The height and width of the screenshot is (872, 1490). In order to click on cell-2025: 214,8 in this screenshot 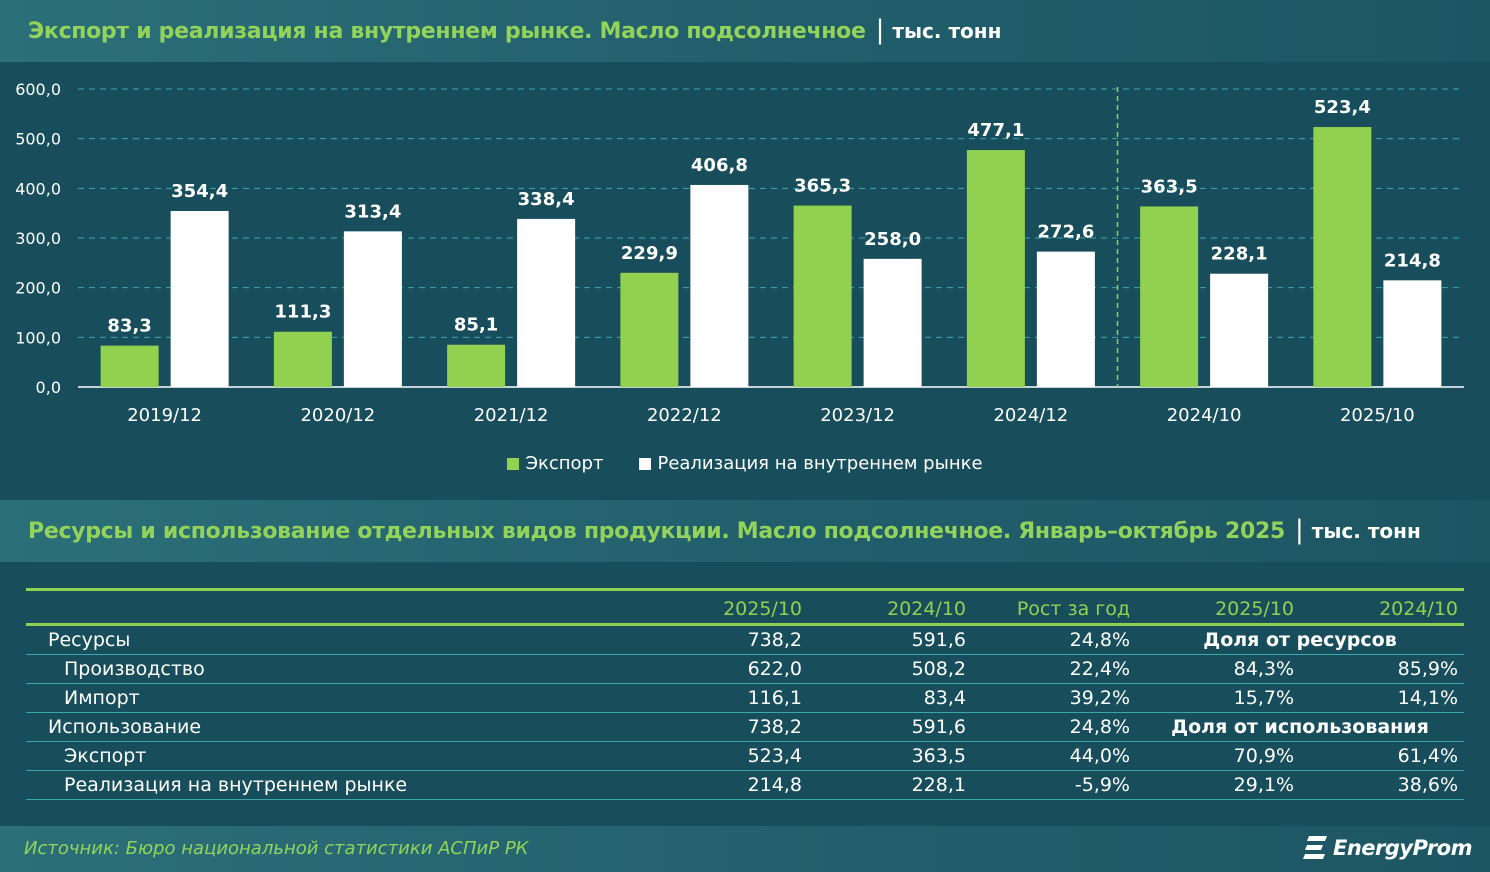, I will do `click(667, 785)`.